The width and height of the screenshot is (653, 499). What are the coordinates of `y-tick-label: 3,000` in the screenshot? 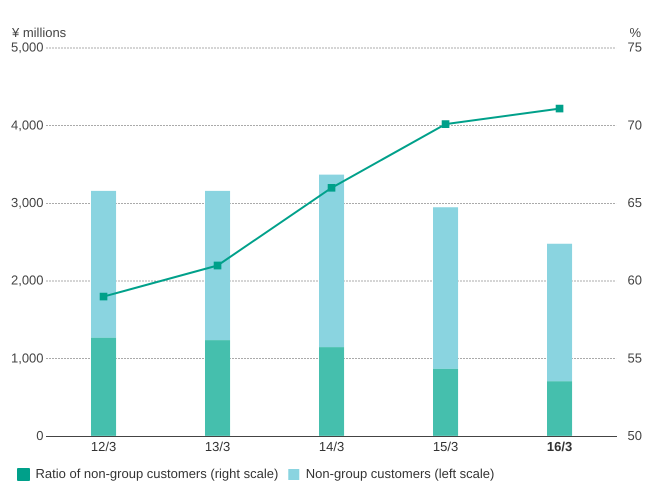 It's located at (27, 202).